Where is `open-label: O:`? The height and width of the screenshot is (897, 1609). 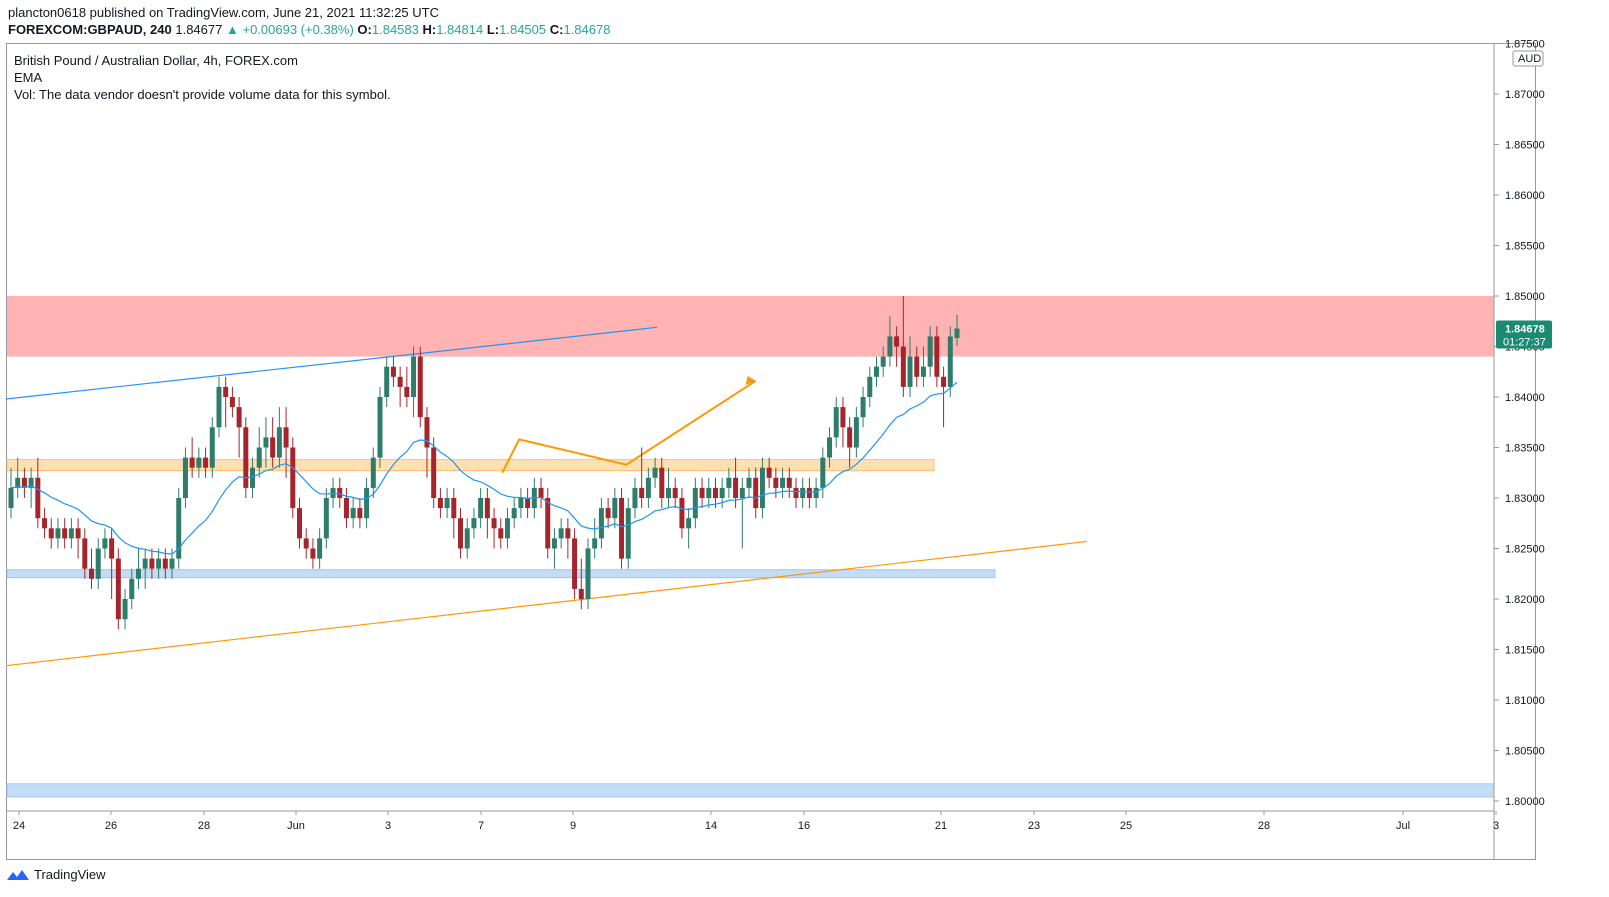 open-label: O: is located at coordinates (364, 29).